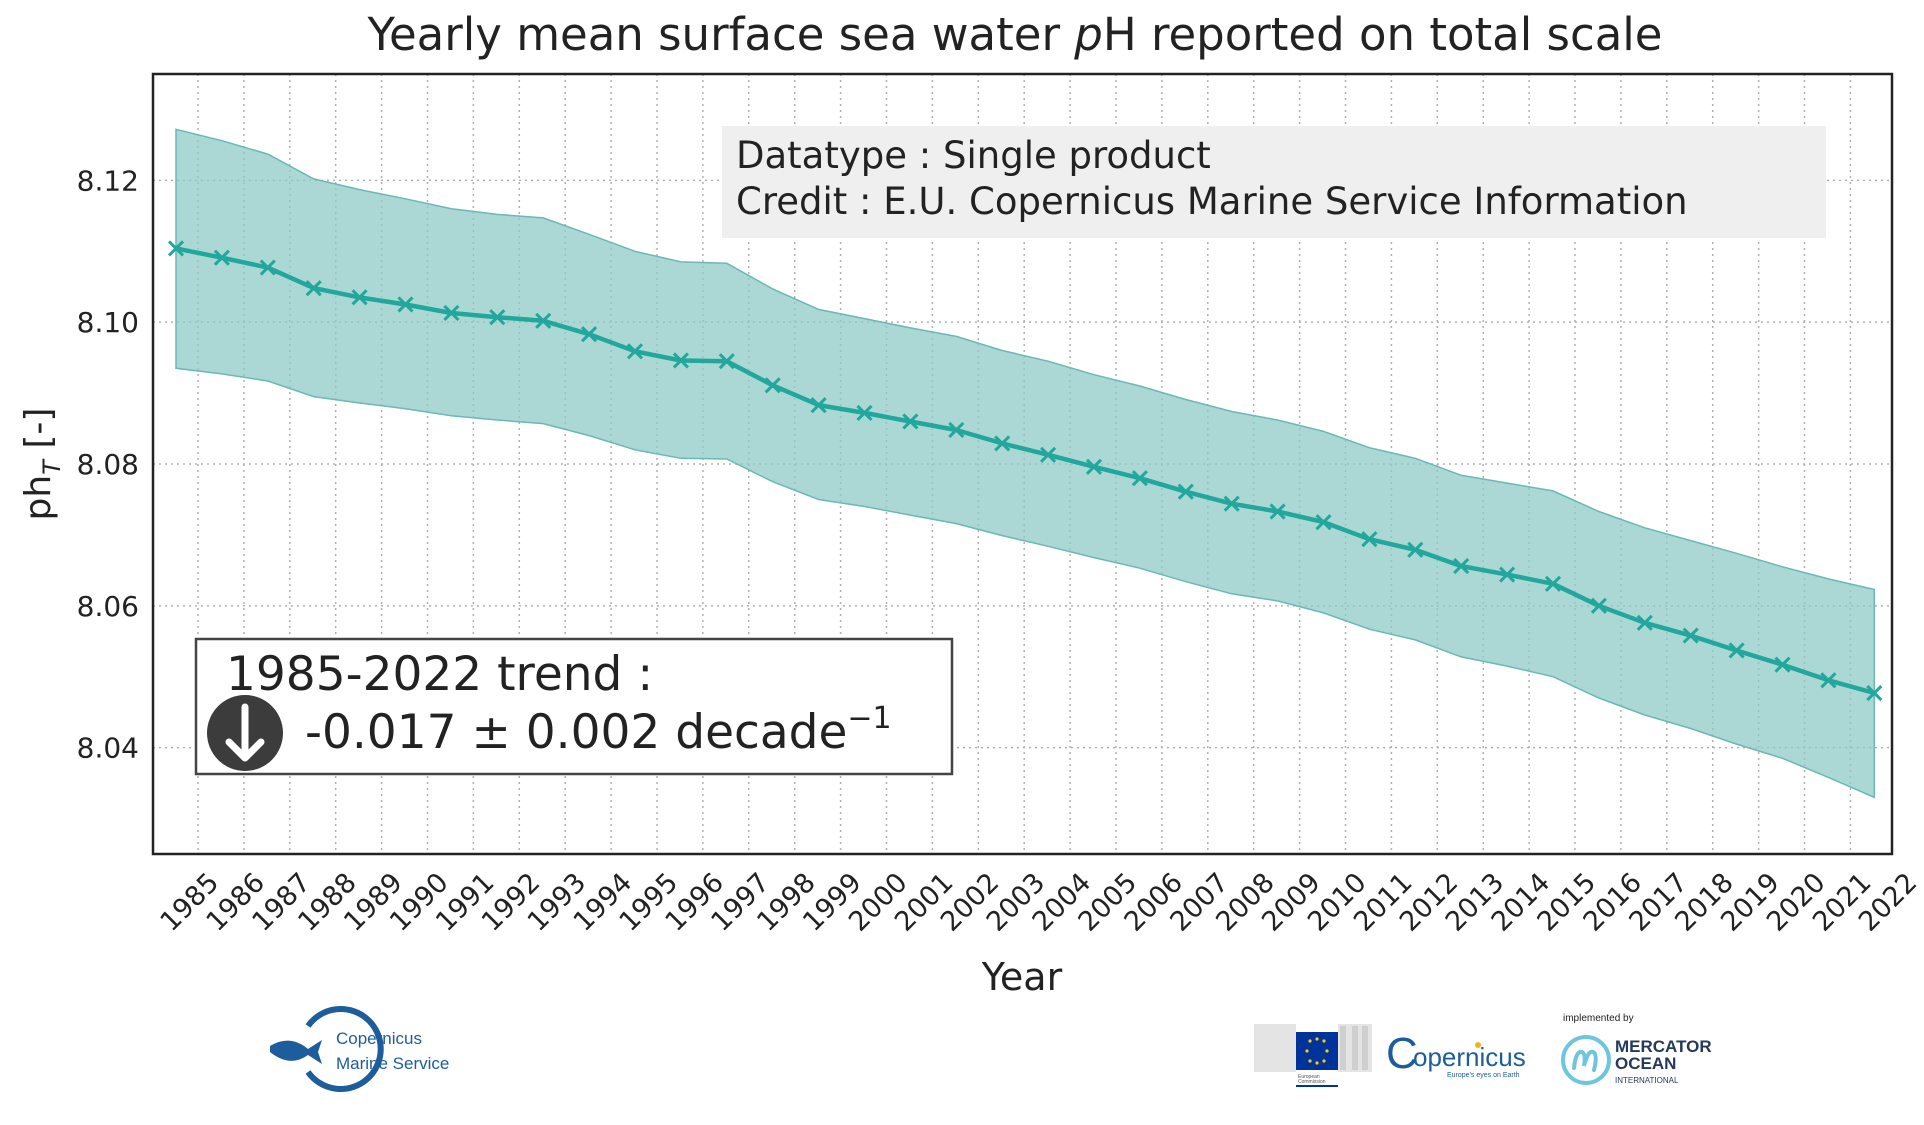 Image resolution: width=1924 pixels, height=1125 pixels. What do you see at coordinates (1598, 1018) in the screenshot?
I see `implemented-by: implemented by` at bounding box center [1598, 1018].